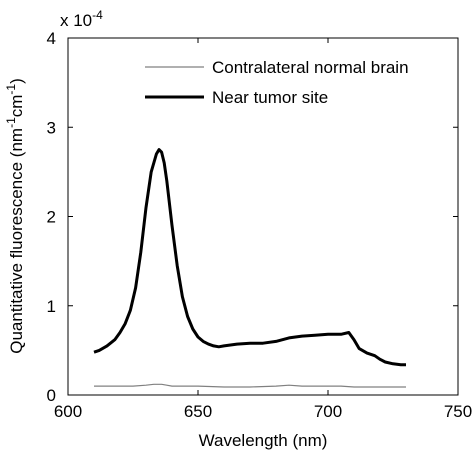 This screenshot has width=475, height=455. What do you see at coordinates (328, 411) in the screenshot?
I see `x-tick-label: 700` at bounding box center [328, 411].